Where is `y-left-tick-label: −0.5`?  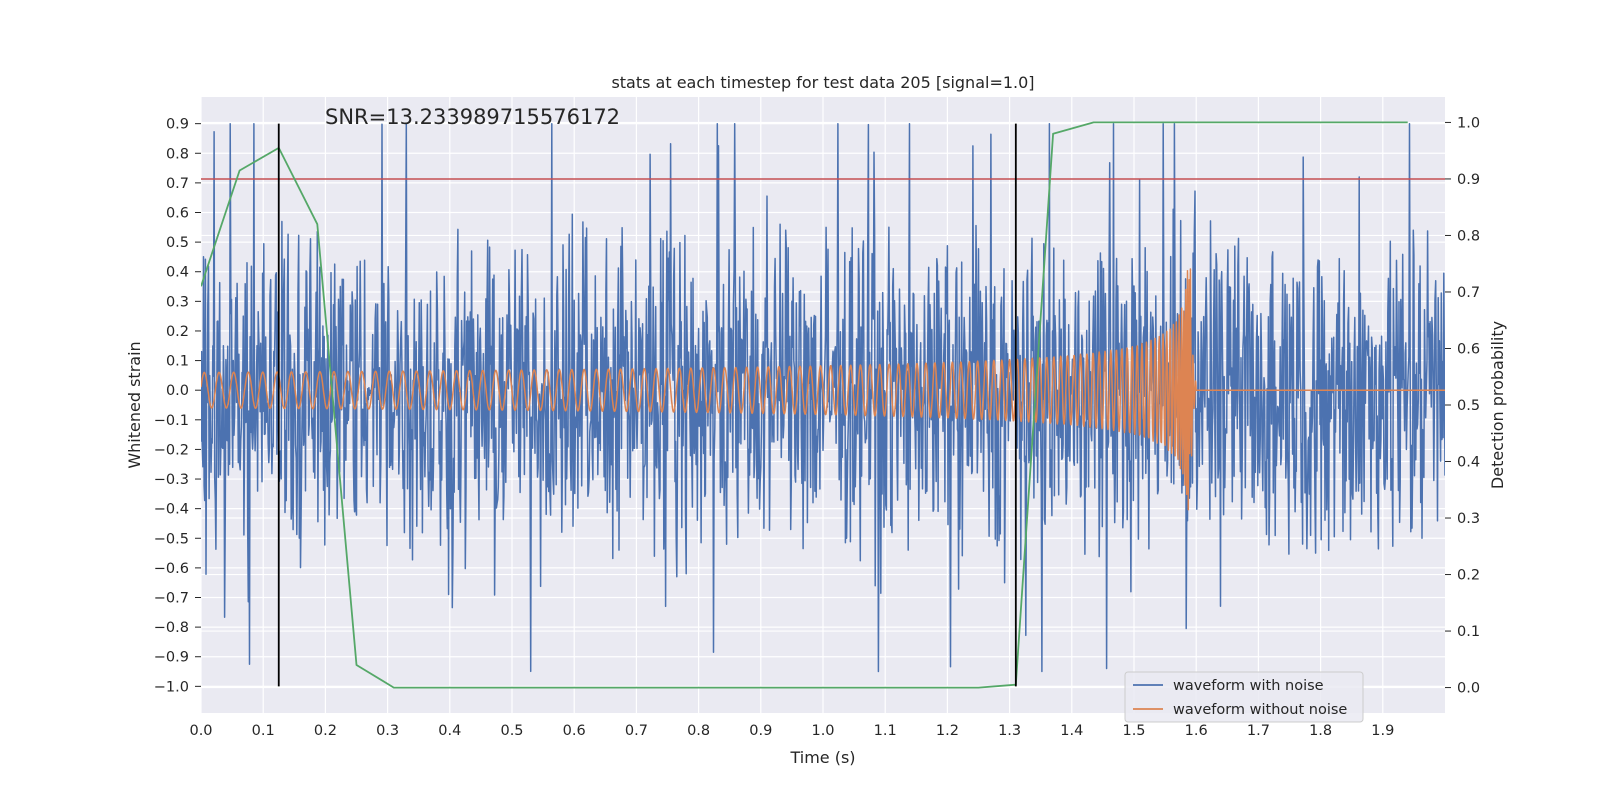 y-left-tick-label: −0.5 is located at coordinates (171, 539).